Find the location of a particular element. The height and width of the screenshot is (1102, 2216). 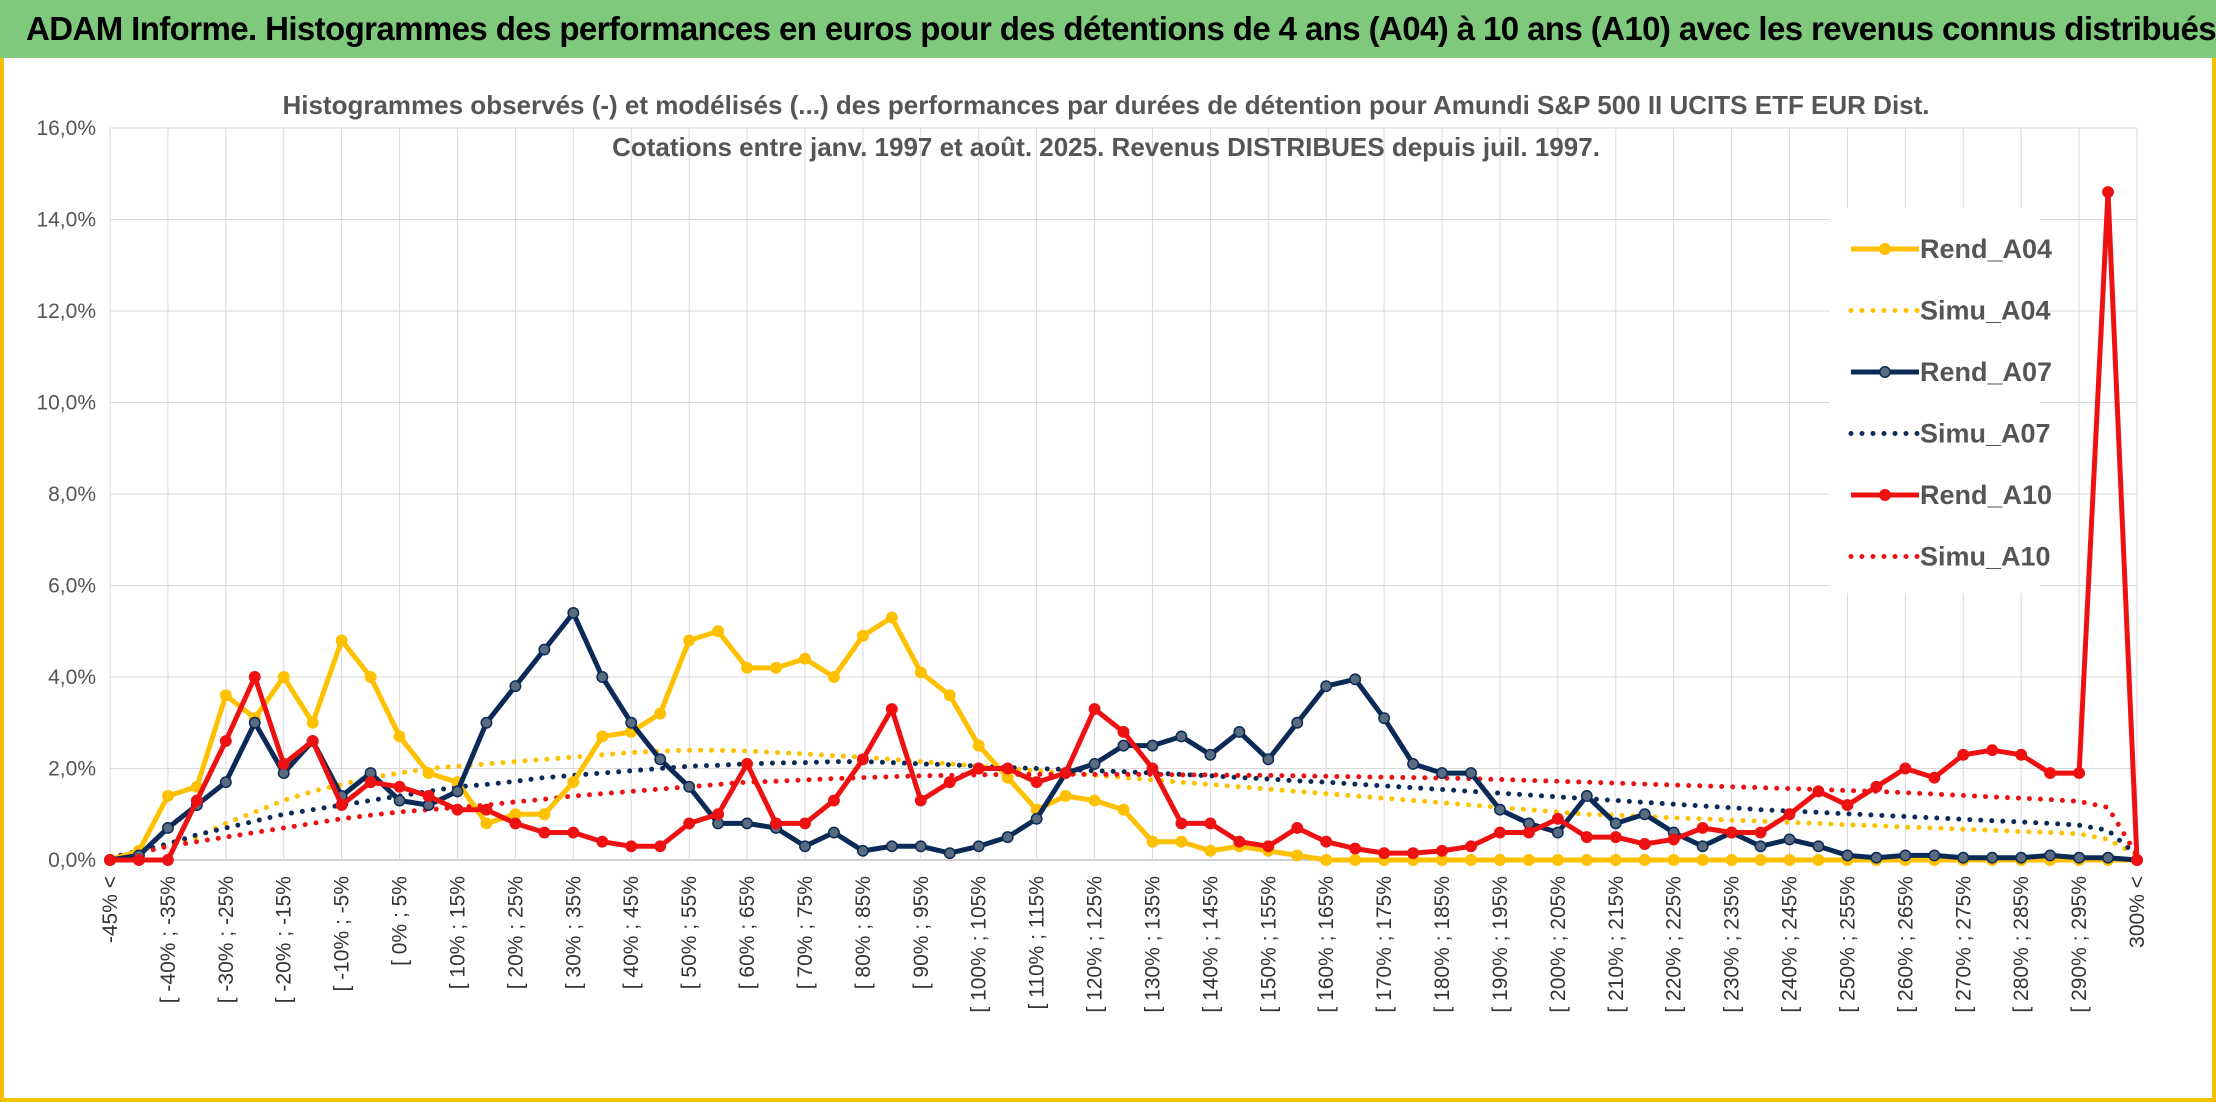

legend-marker-Rend_A04 is located at coordinates (1885, 249).